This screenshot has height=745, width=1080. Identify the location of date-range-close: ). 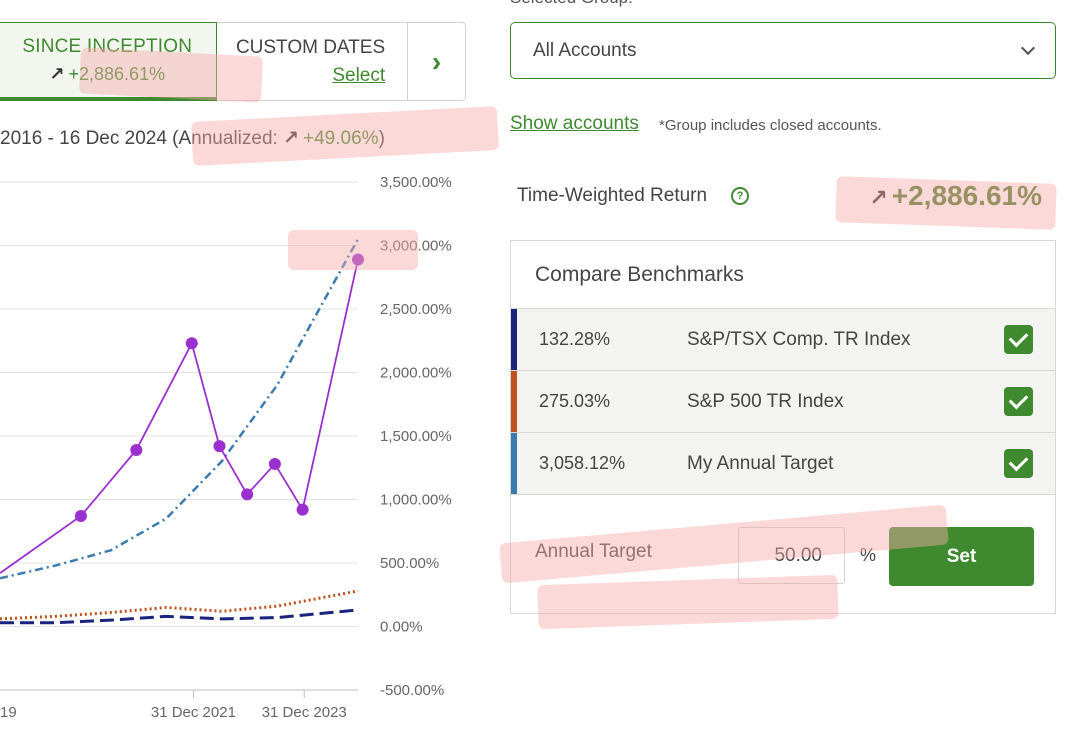
(381, 138).